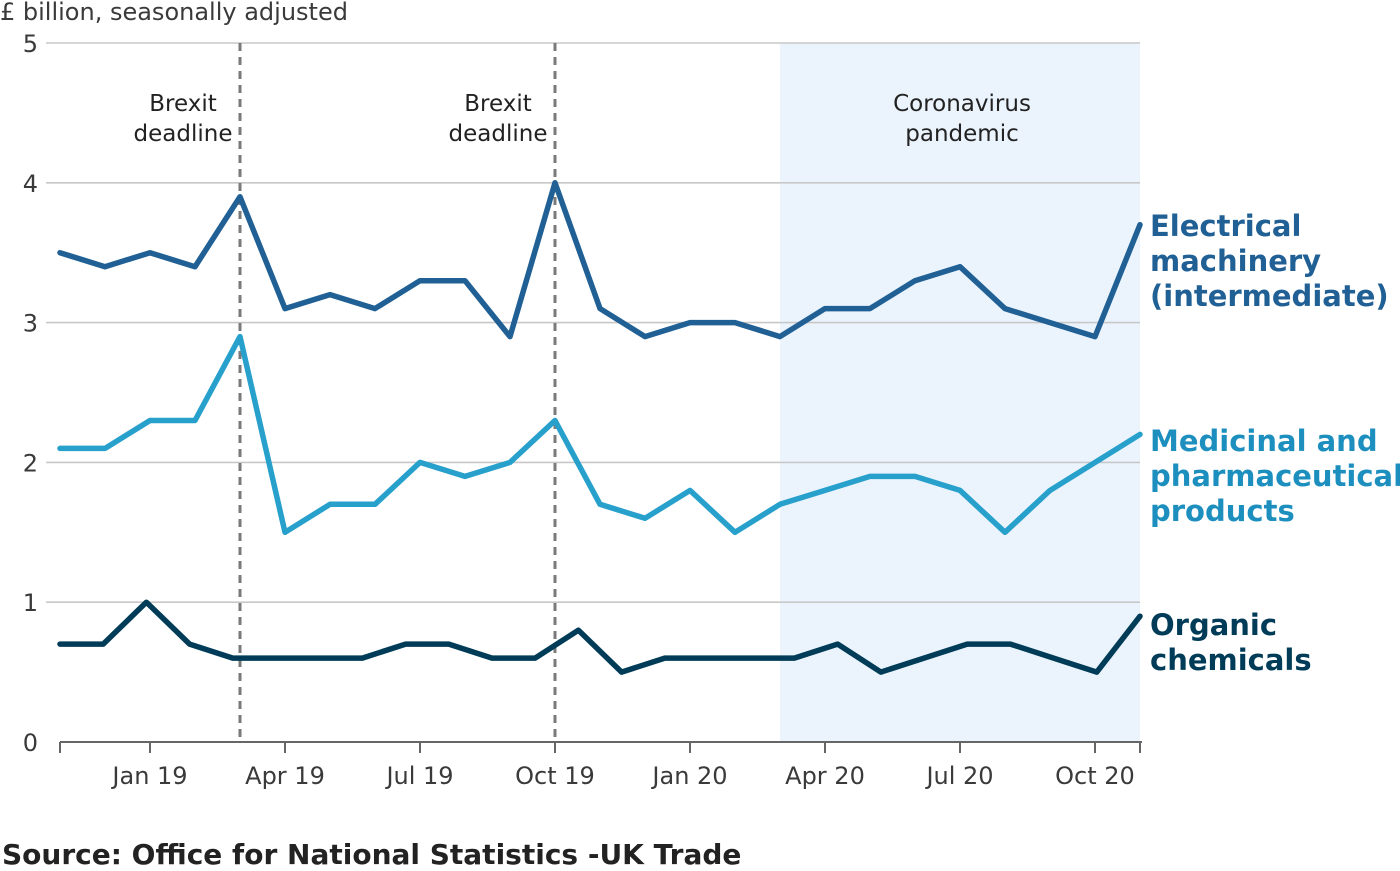  Describe the element at coordinates (174, 13) in the screenshot. I see `y-axis-unit-label: £ billion, seasonally adjusted` at that location.